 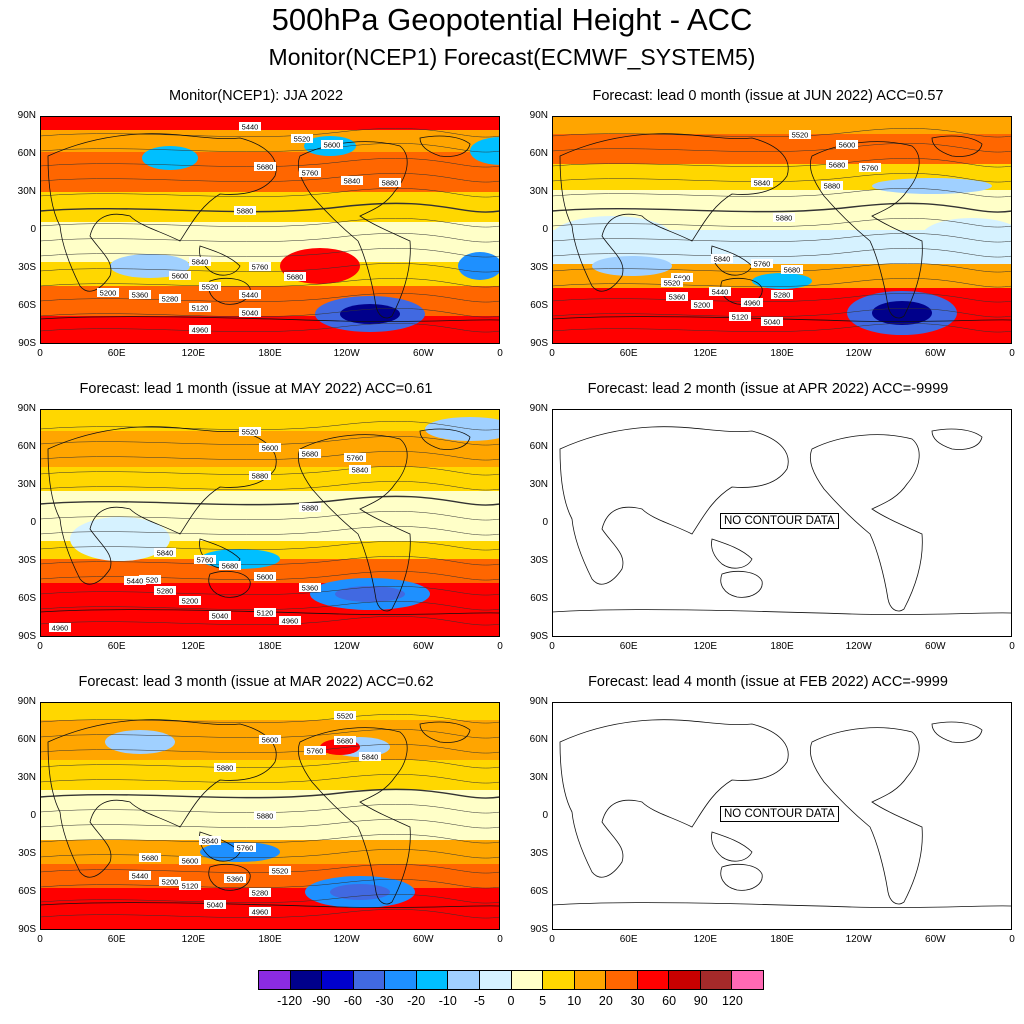 What do you see at coordinates (140, 295) in the screenshot?
I see `contour-label: 5360` at bounding box center [140, 295].